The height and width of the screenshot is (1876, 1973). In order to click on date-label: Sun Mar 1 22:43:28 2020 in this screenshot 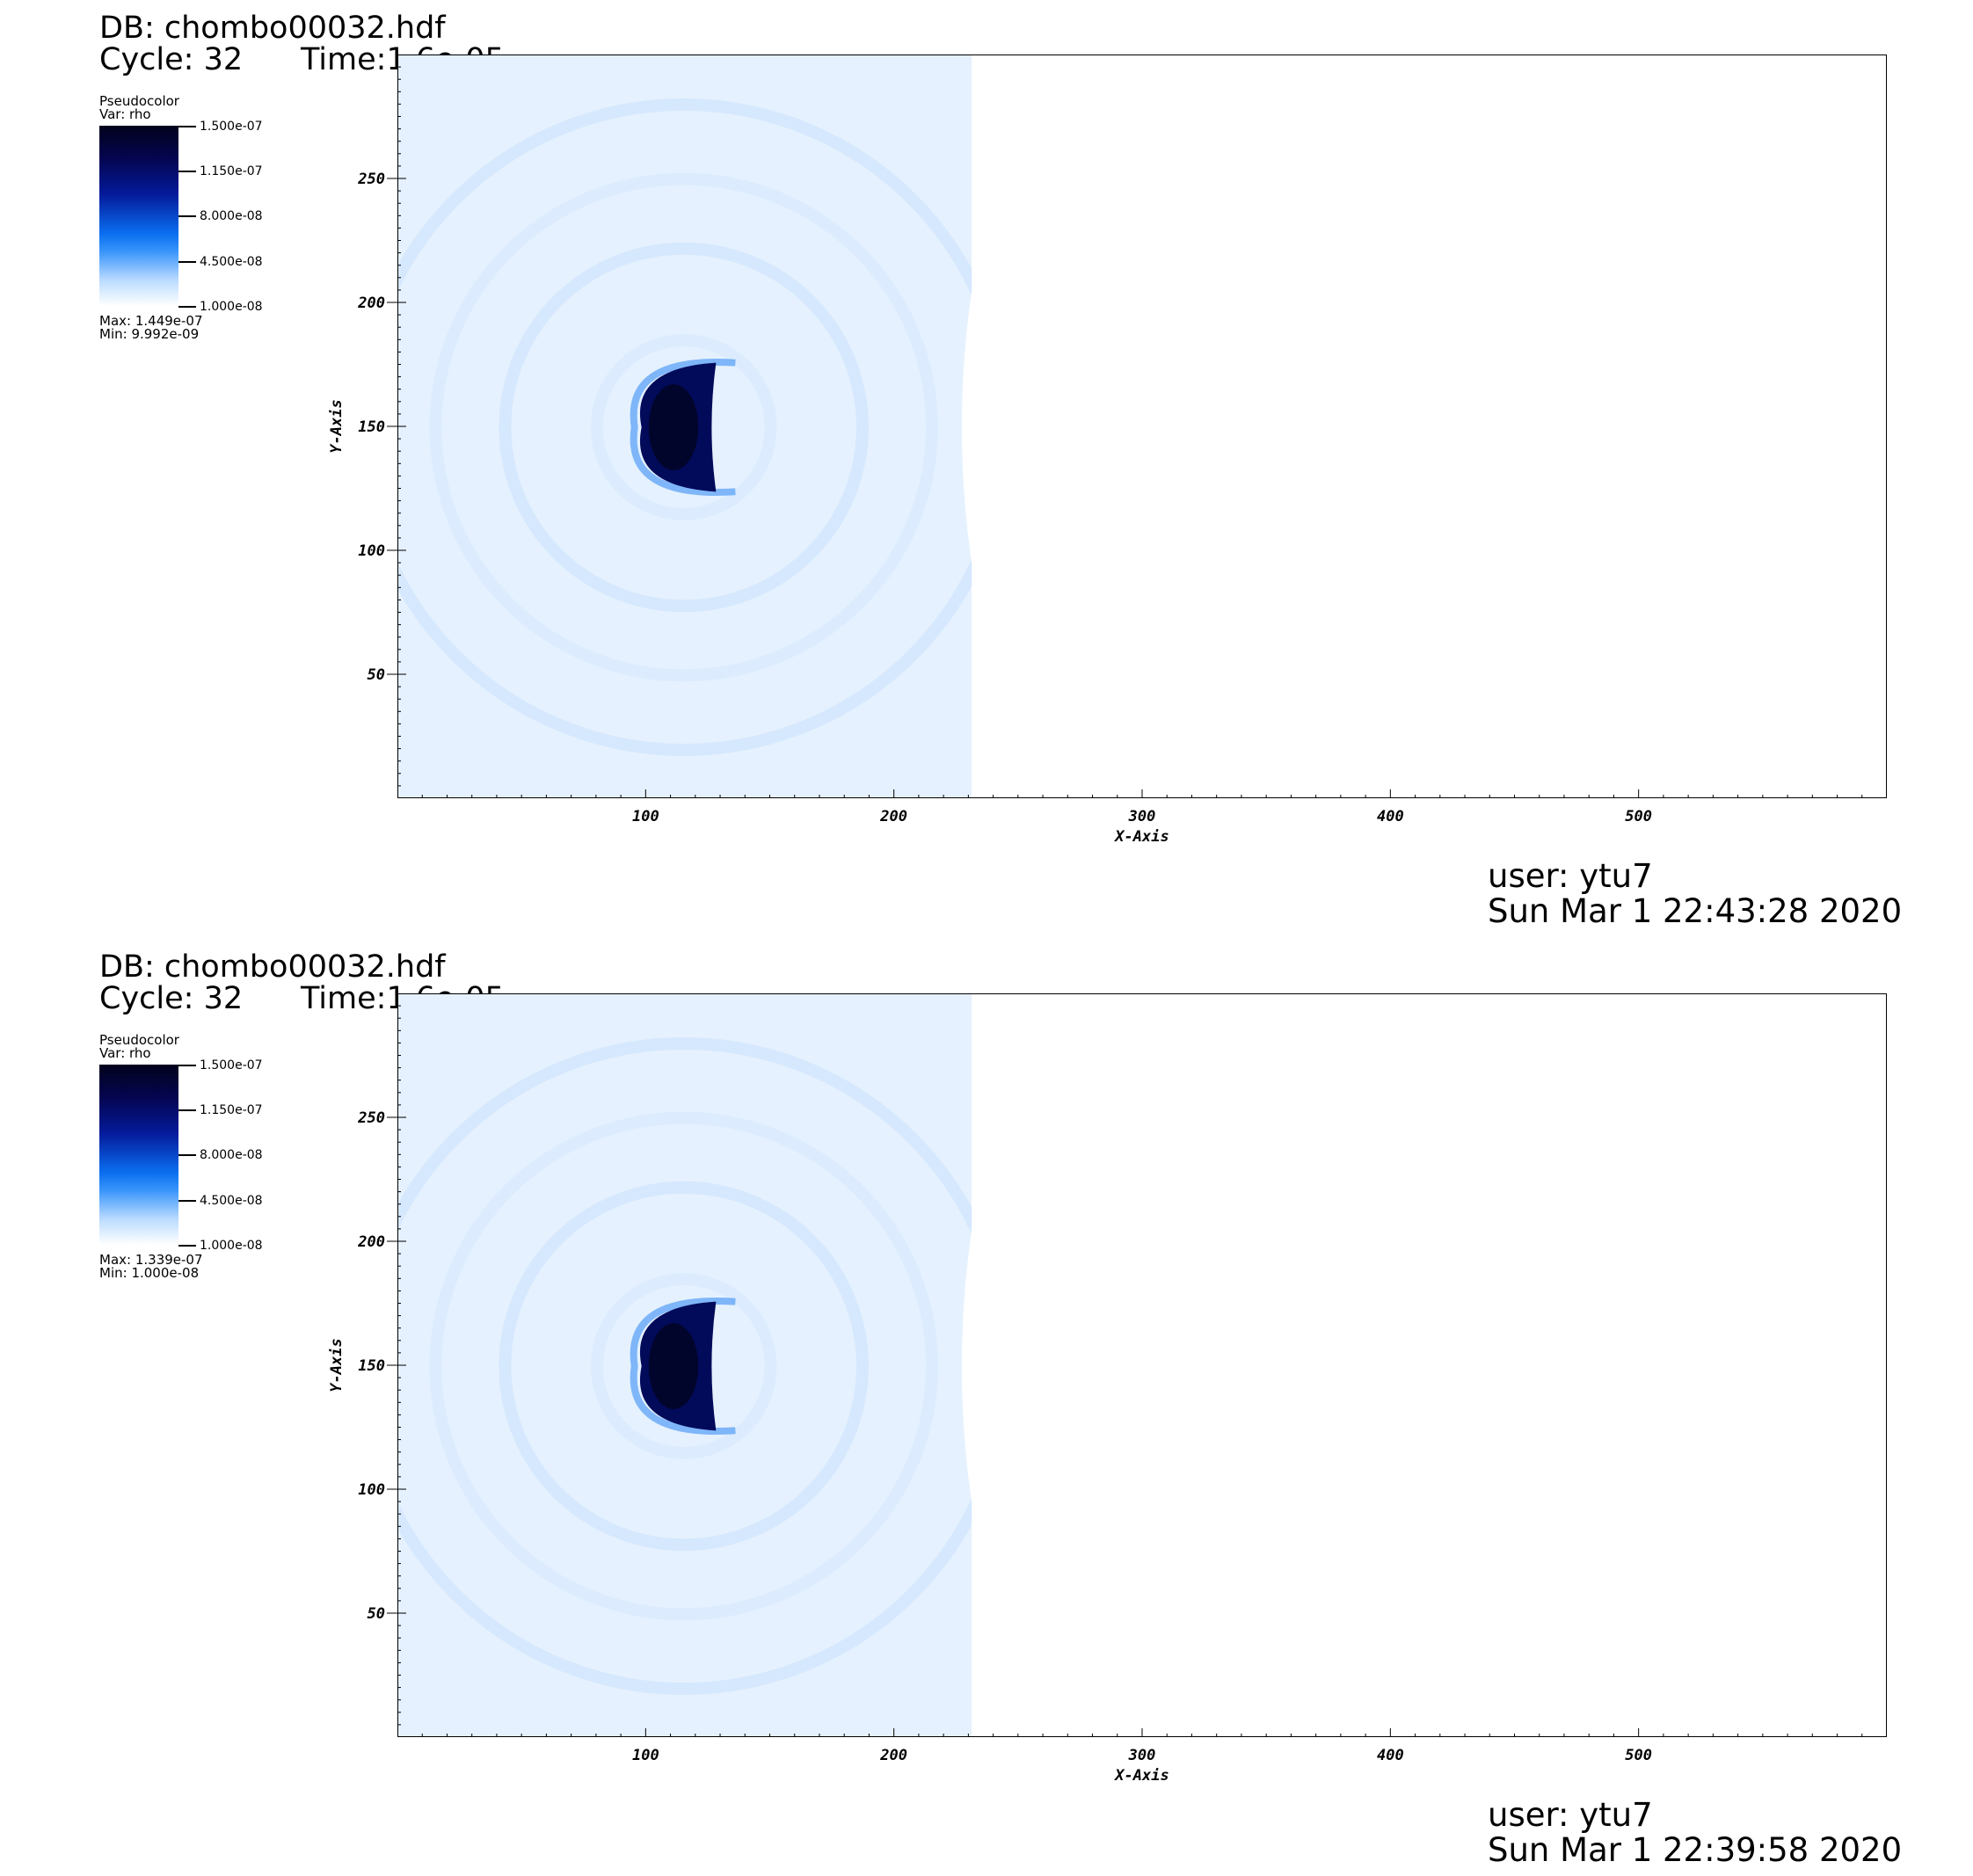, I will do `click(1695, 911)`.